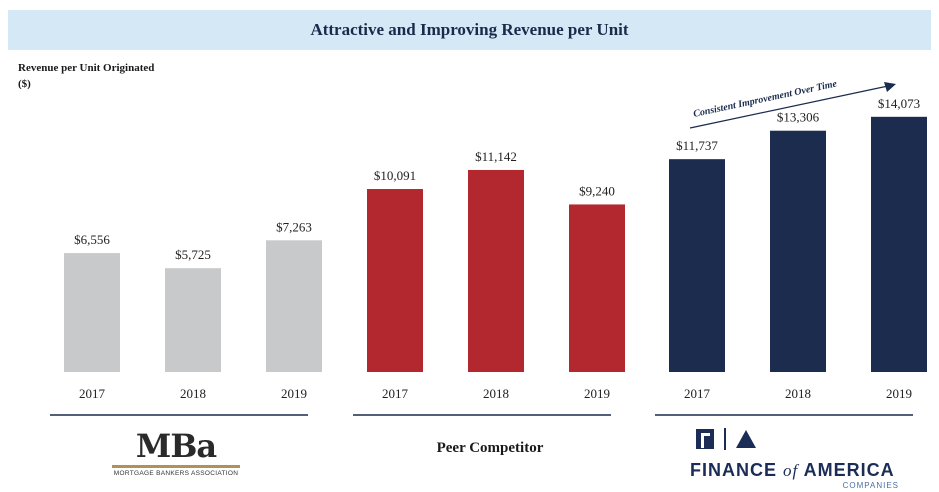 The width and height of the screenshot is (939, 492). What do you see at coordinates (797, 458) in the screenshot?
I see `finance-of-america-logo: FINANCE of AMERICA COMPANIES` at bounding box center [797, 458].